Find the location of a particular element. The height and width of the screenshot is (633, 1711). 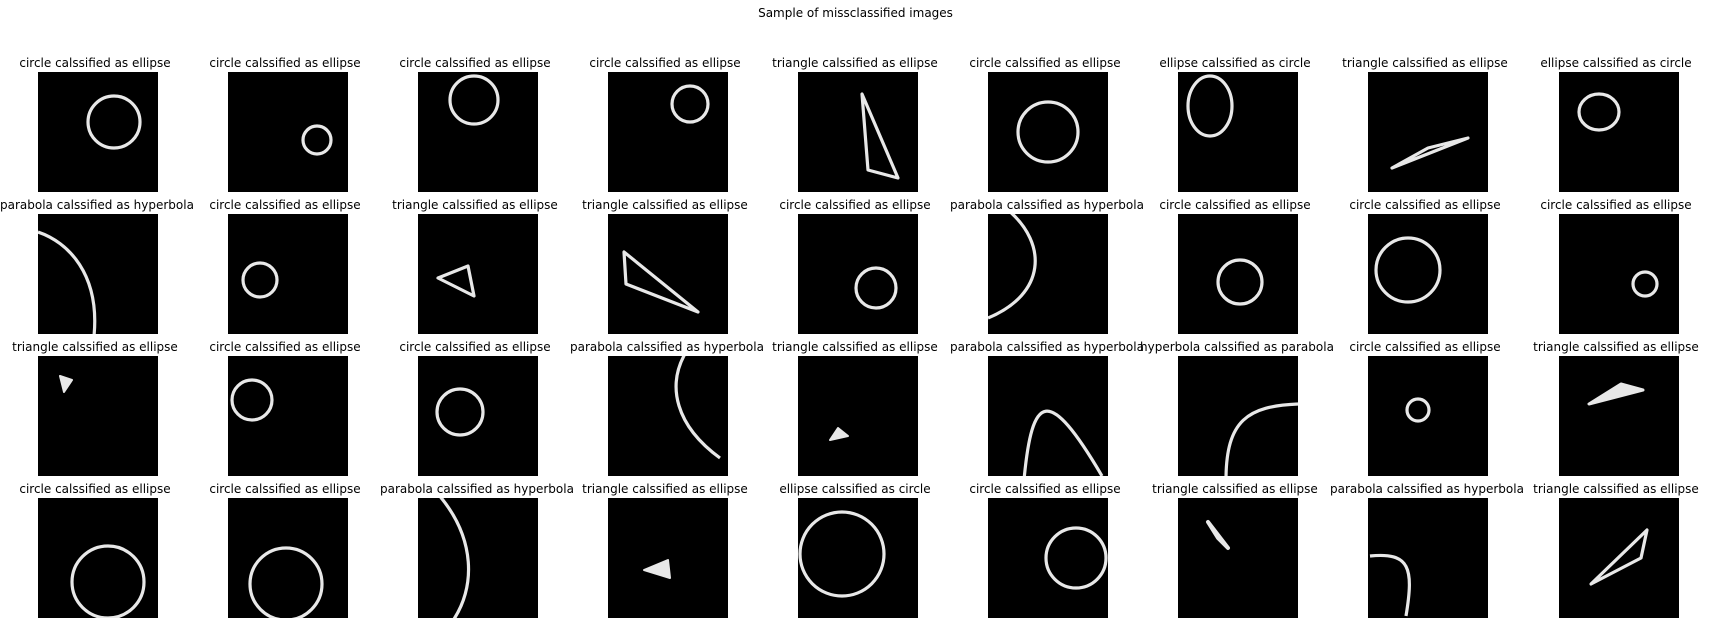

figure-title: Sample of missclassified images is located at coordinates (855, 13).